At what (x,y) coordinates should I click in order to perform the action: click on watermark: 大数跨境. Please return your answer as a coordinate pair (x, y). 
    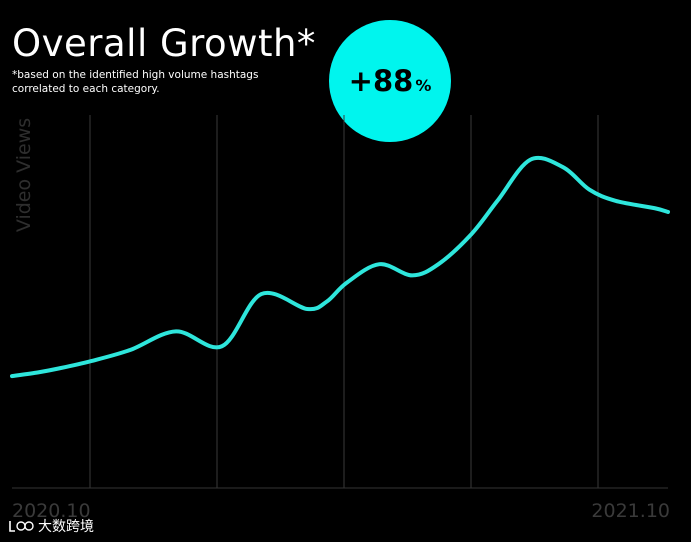
    Looking at the image, I should click on (51, 526).